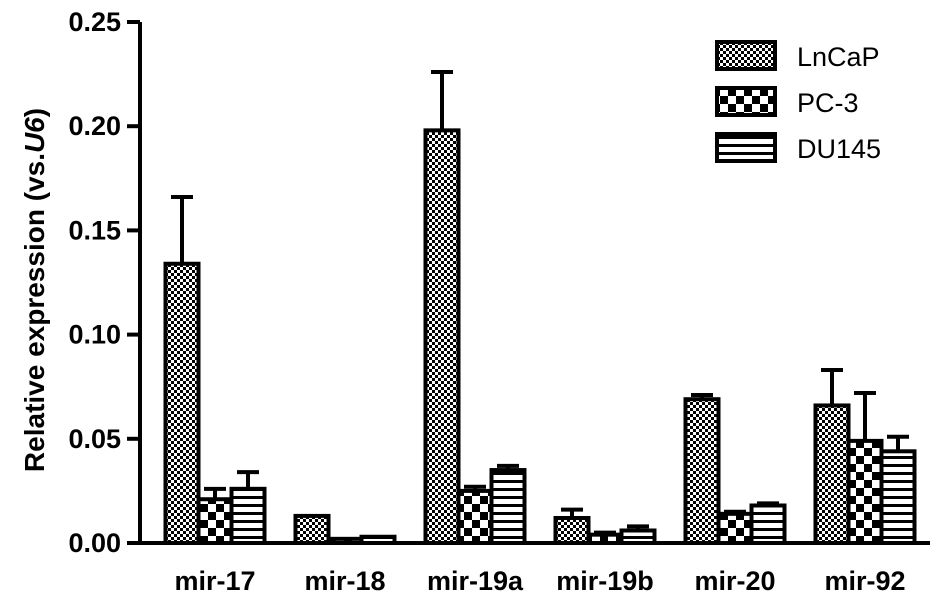 This screenshot has height=607, width=945. What do you see at coordinates (839, 149) in the screenshot?
I see `legend-label: DU145` at bounding box center [839, 149].